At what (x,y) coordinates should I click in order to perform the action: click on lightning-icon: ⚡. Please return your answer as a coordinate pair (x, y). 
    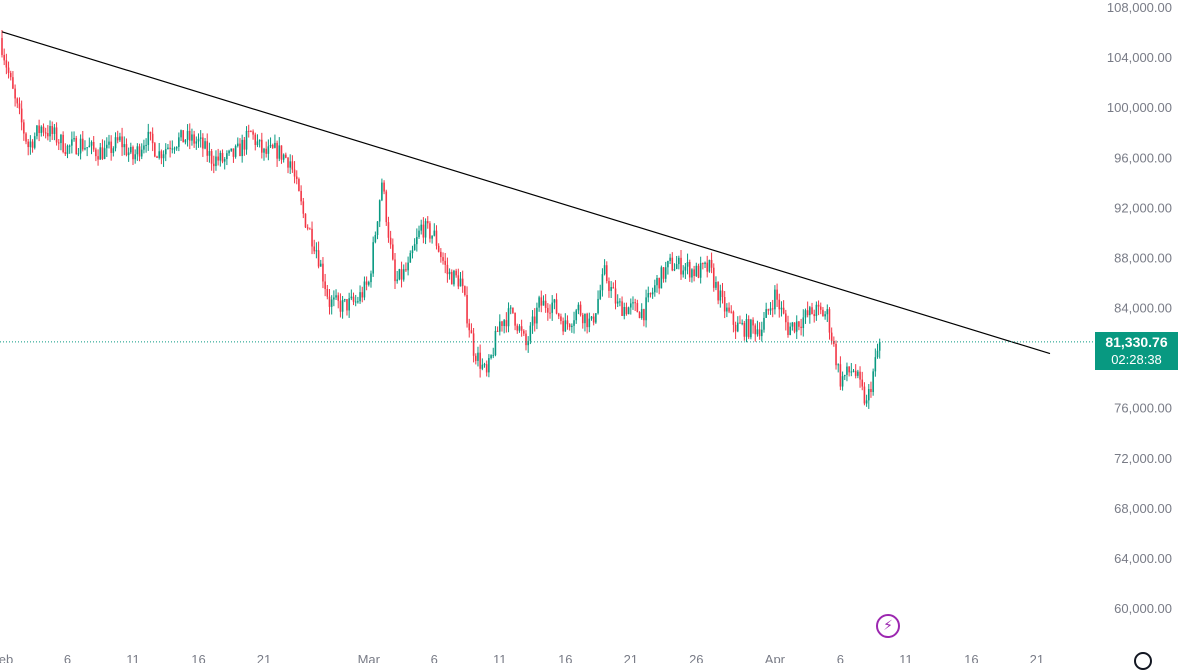
    Looking at the image, I should click on (888, 626).